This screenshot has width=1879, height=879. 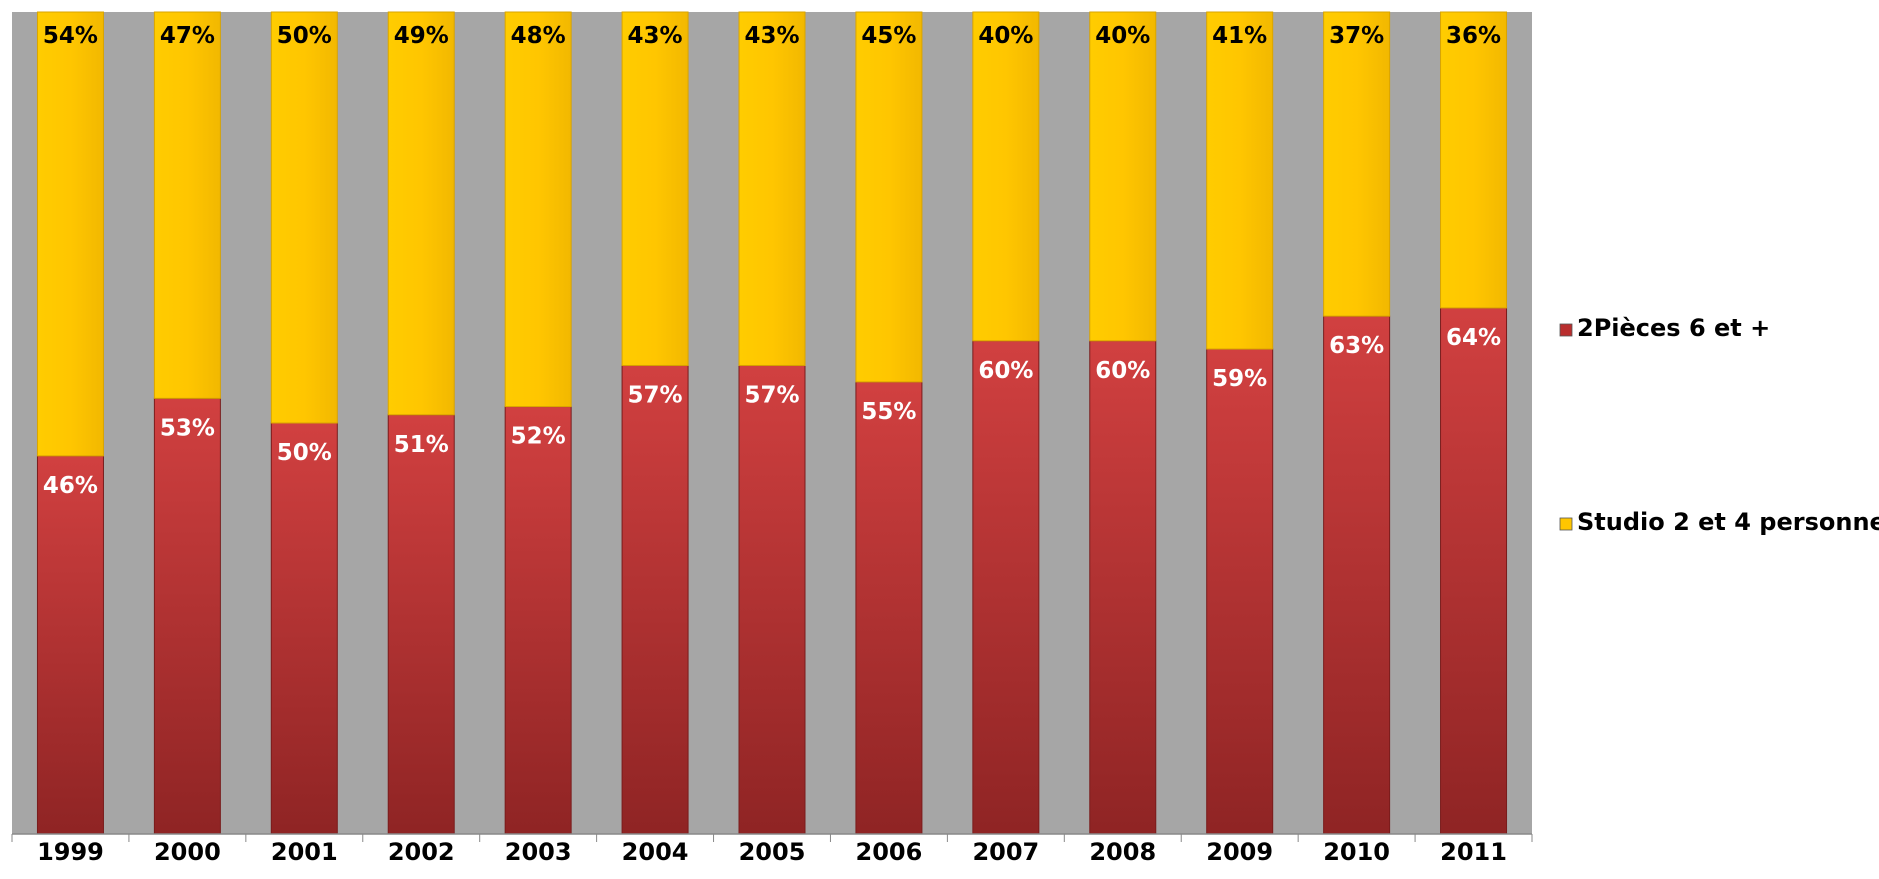 What do you see at coordinates (1122, 371) in the screenshot?
I see `data-label-2pieces-2008: 60%` at bounding box center [1122, 371].